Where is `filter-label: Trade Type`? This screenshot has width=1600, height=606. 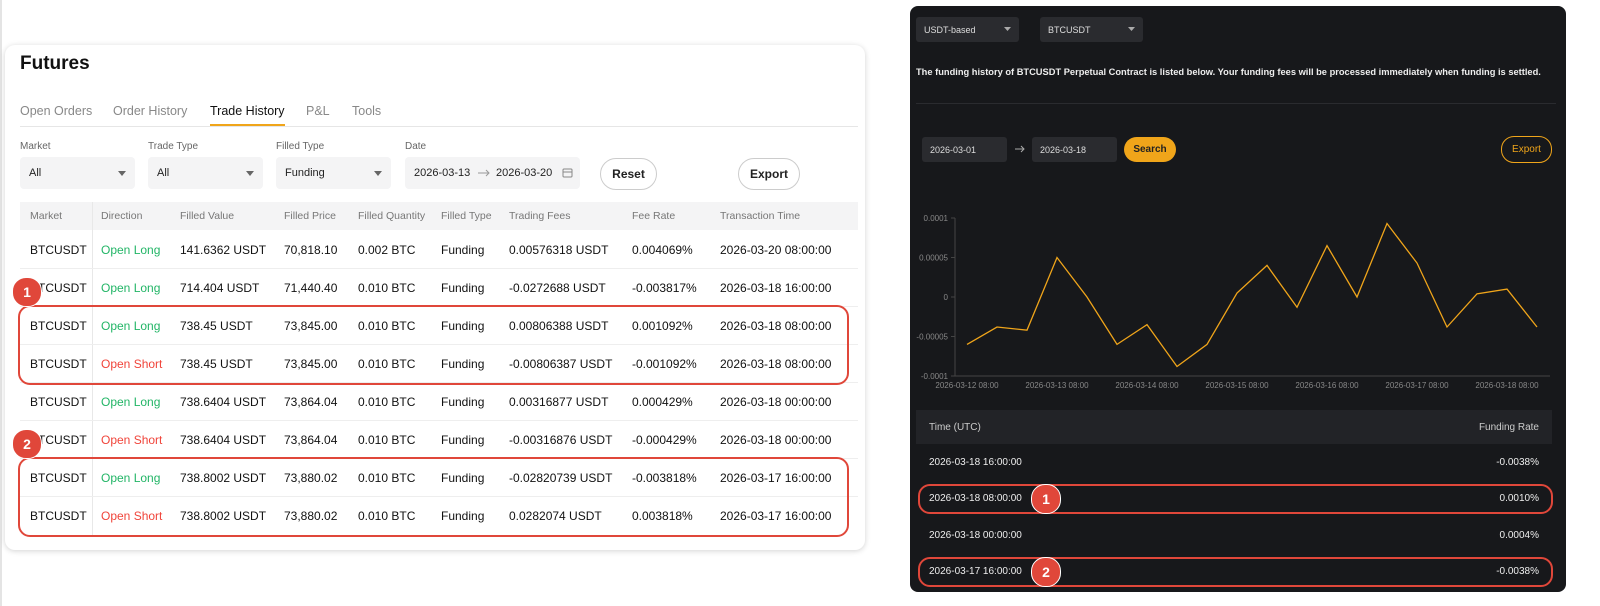
filter-label: Trade Type is located at coordinates (173, 146).